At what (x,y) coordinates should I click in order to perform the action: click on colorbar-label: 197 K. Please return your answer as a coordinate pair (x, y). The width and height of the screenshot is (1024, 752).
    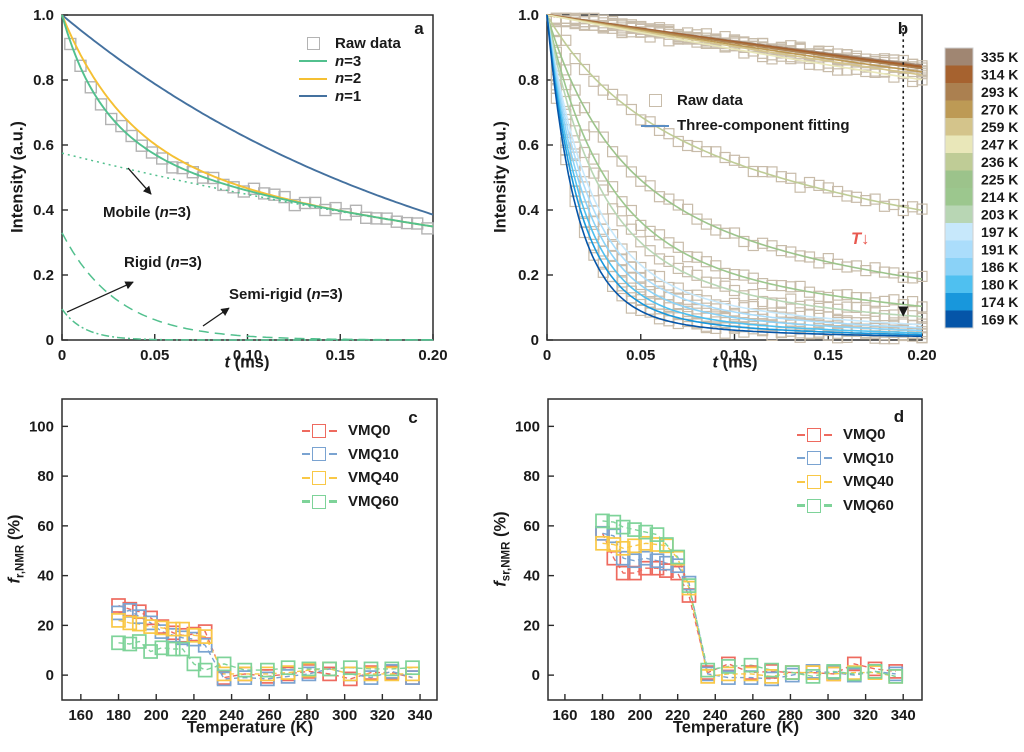
    Looking at the image, I should click on (999, 232).